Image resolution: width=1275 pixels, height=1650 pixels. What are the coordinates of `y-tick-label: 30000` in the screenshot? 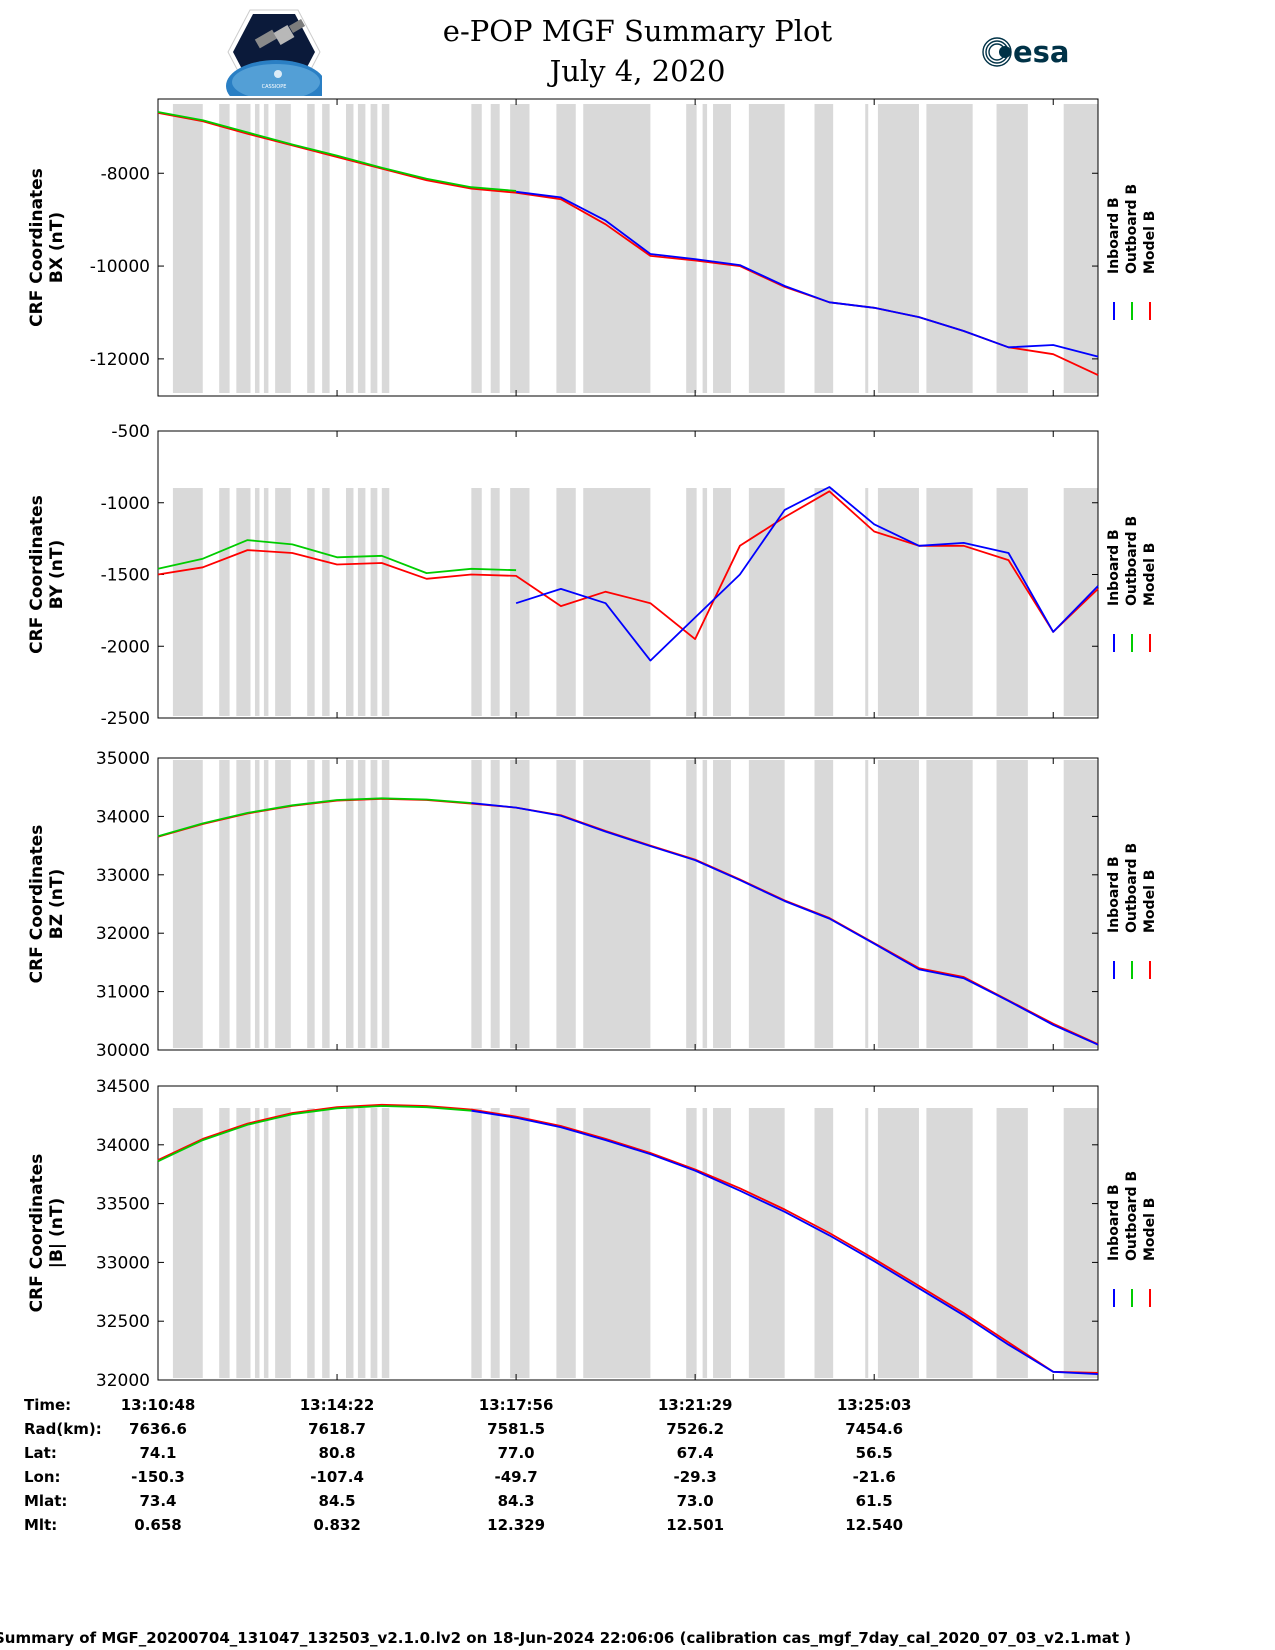 It's located at (123, 1051).